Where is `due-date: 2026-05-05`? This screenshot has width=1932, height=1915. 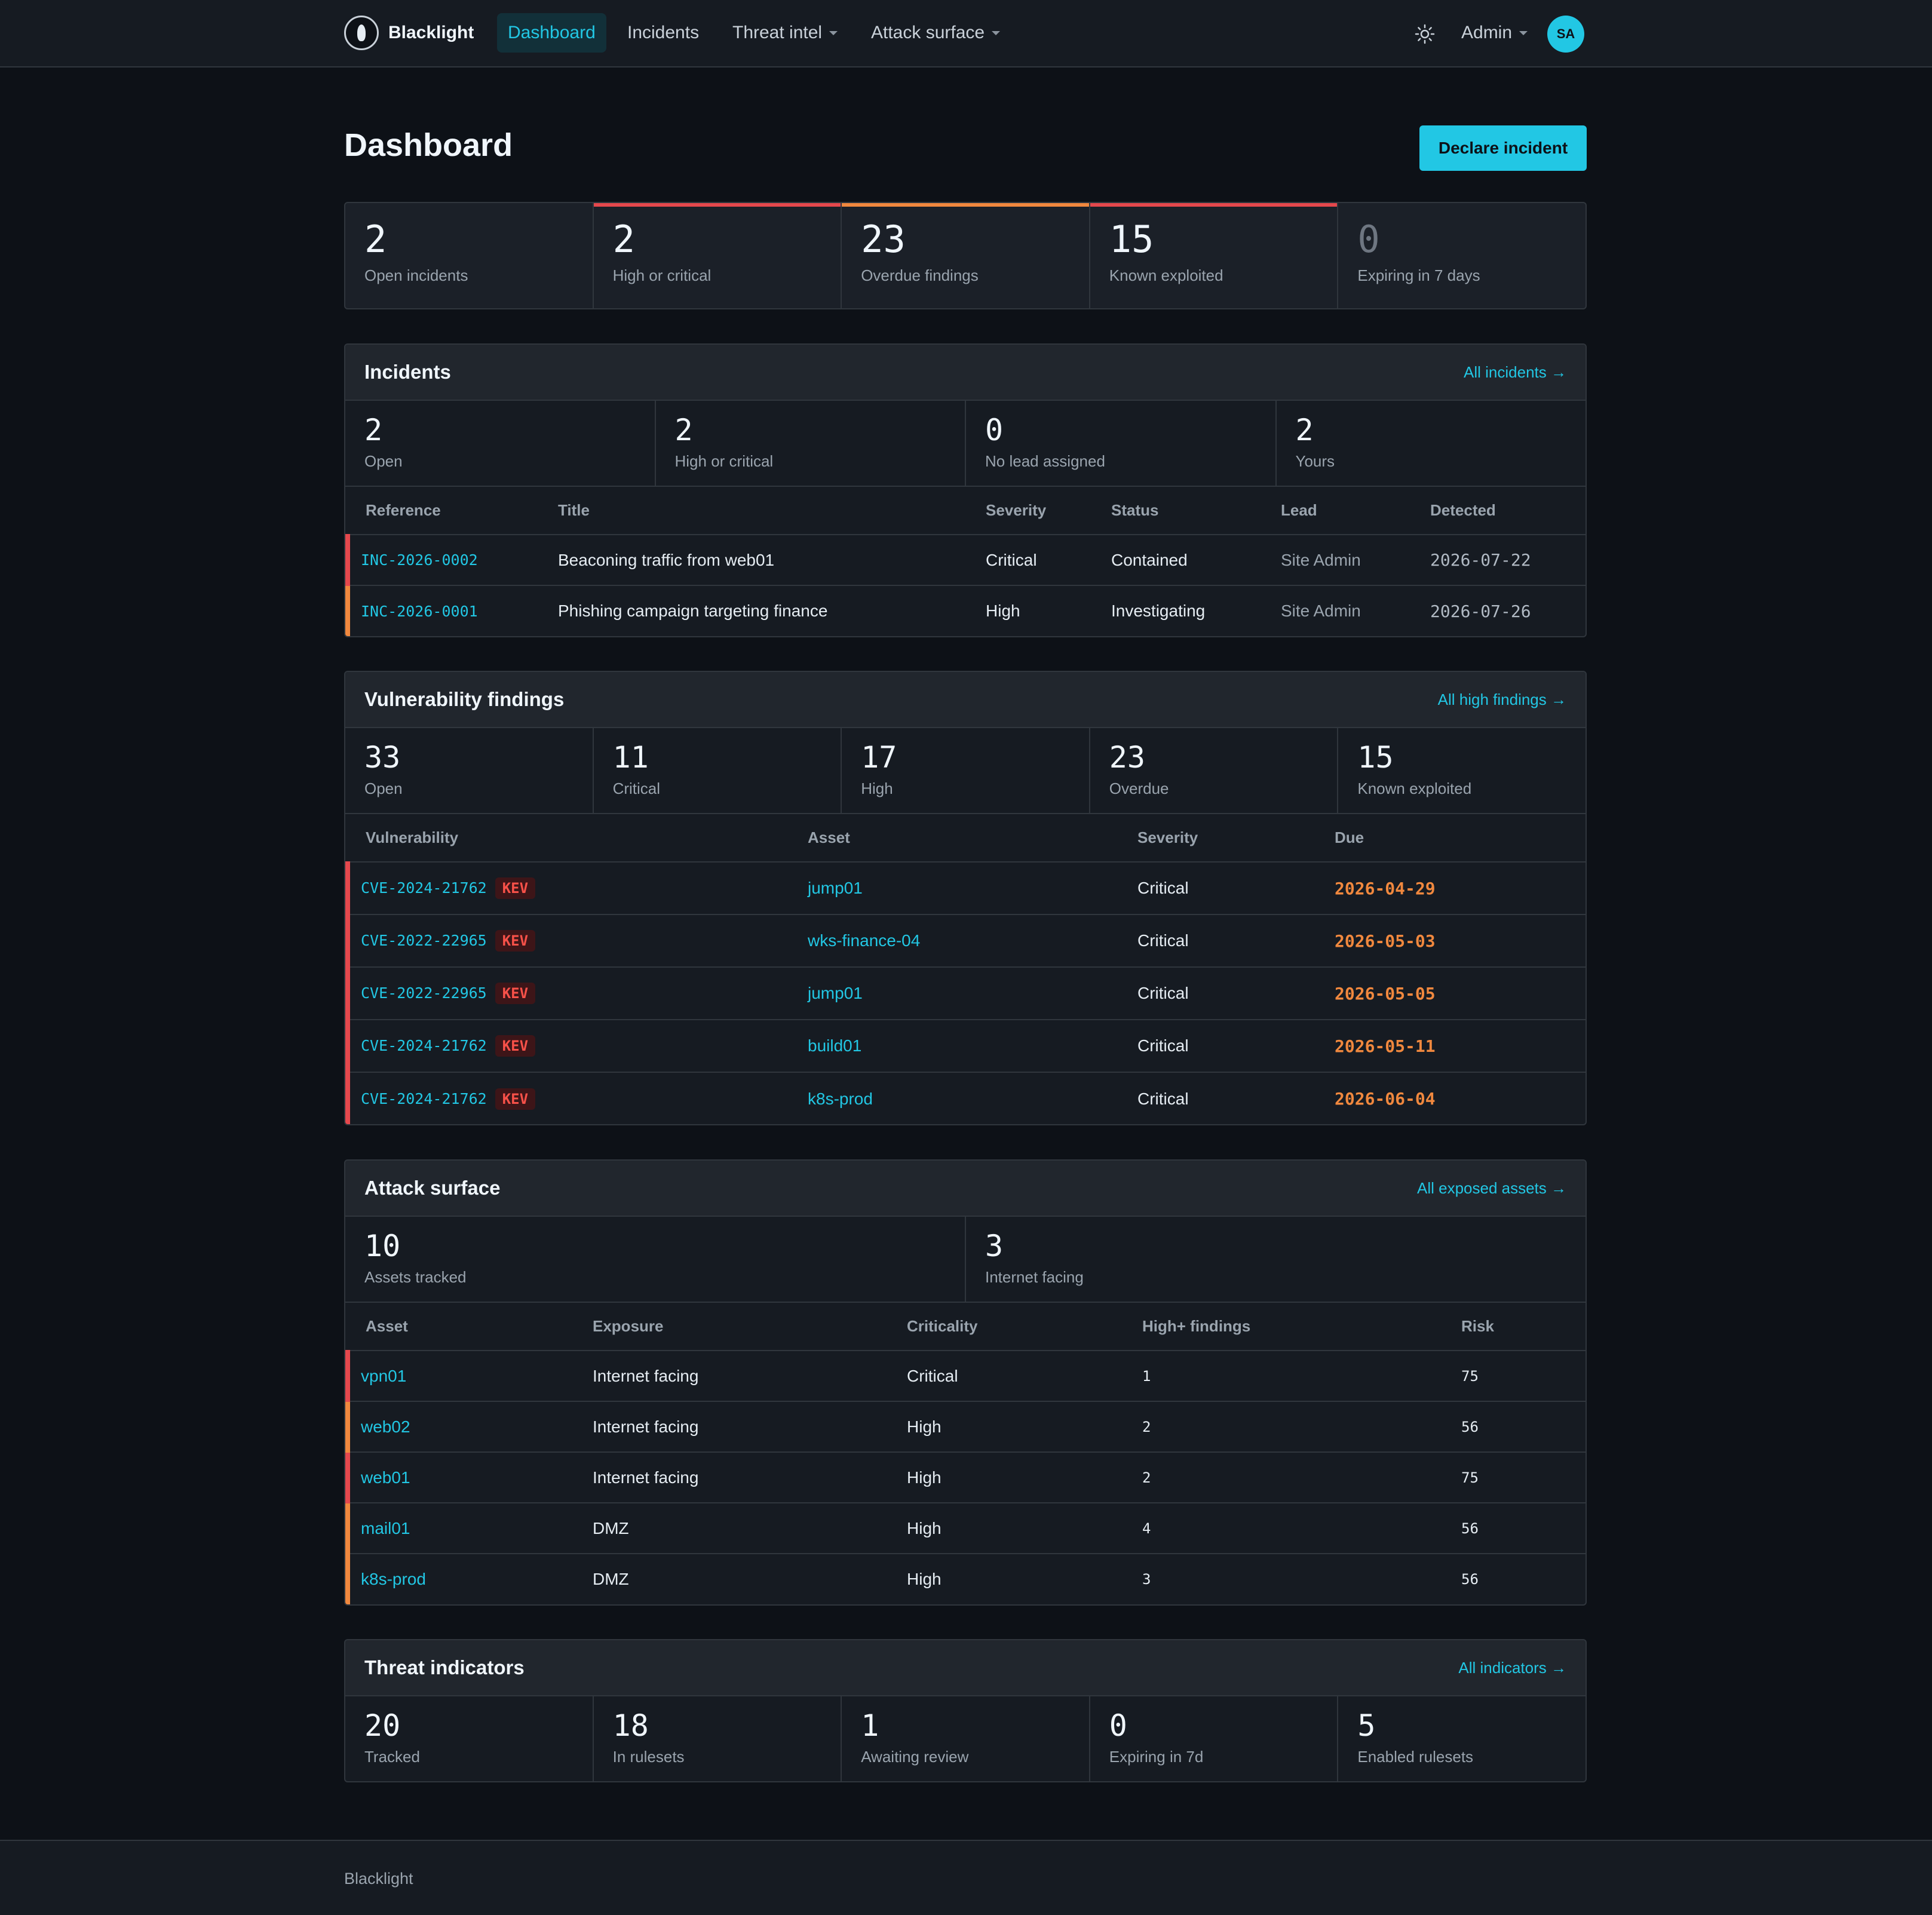
due-date: 2026-05-05 is located at coordinates (1452, 993).